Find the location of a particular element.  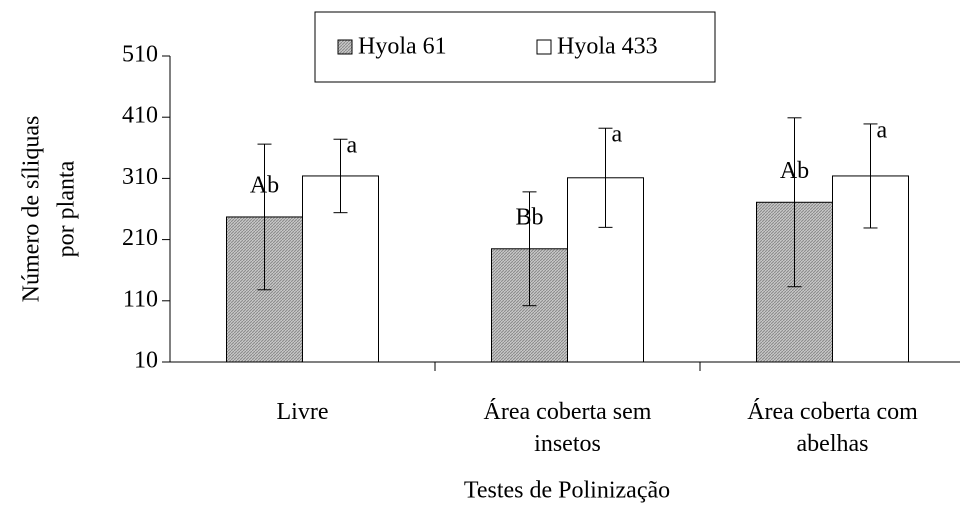

legend-label: Hyola 433 is located at coordinates (607, 47).